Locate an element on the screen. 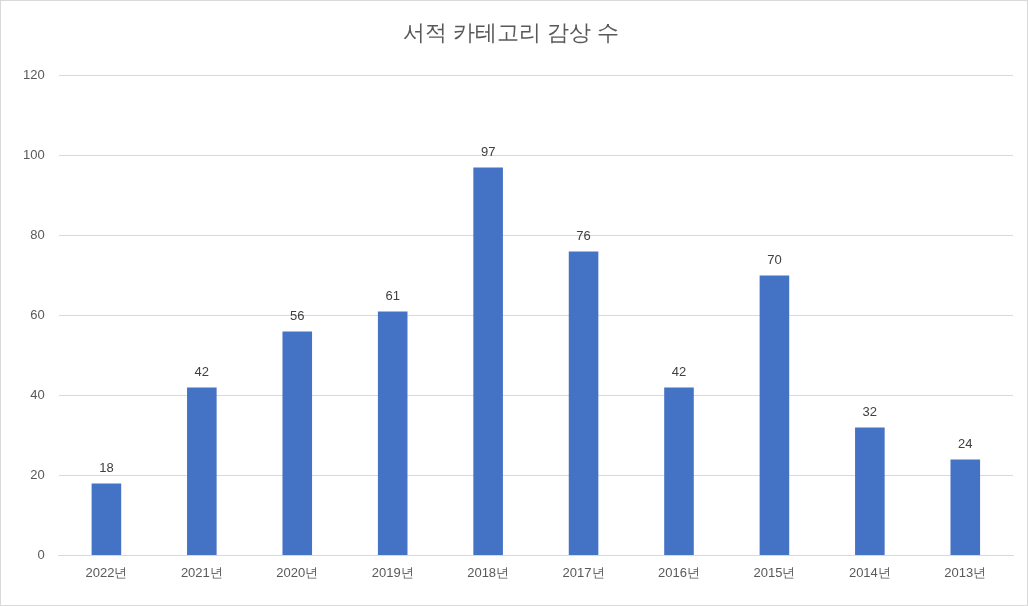 This screenshot has height=606, width=1028. y-tick-label: 80 is located at coordinates (37, 234).